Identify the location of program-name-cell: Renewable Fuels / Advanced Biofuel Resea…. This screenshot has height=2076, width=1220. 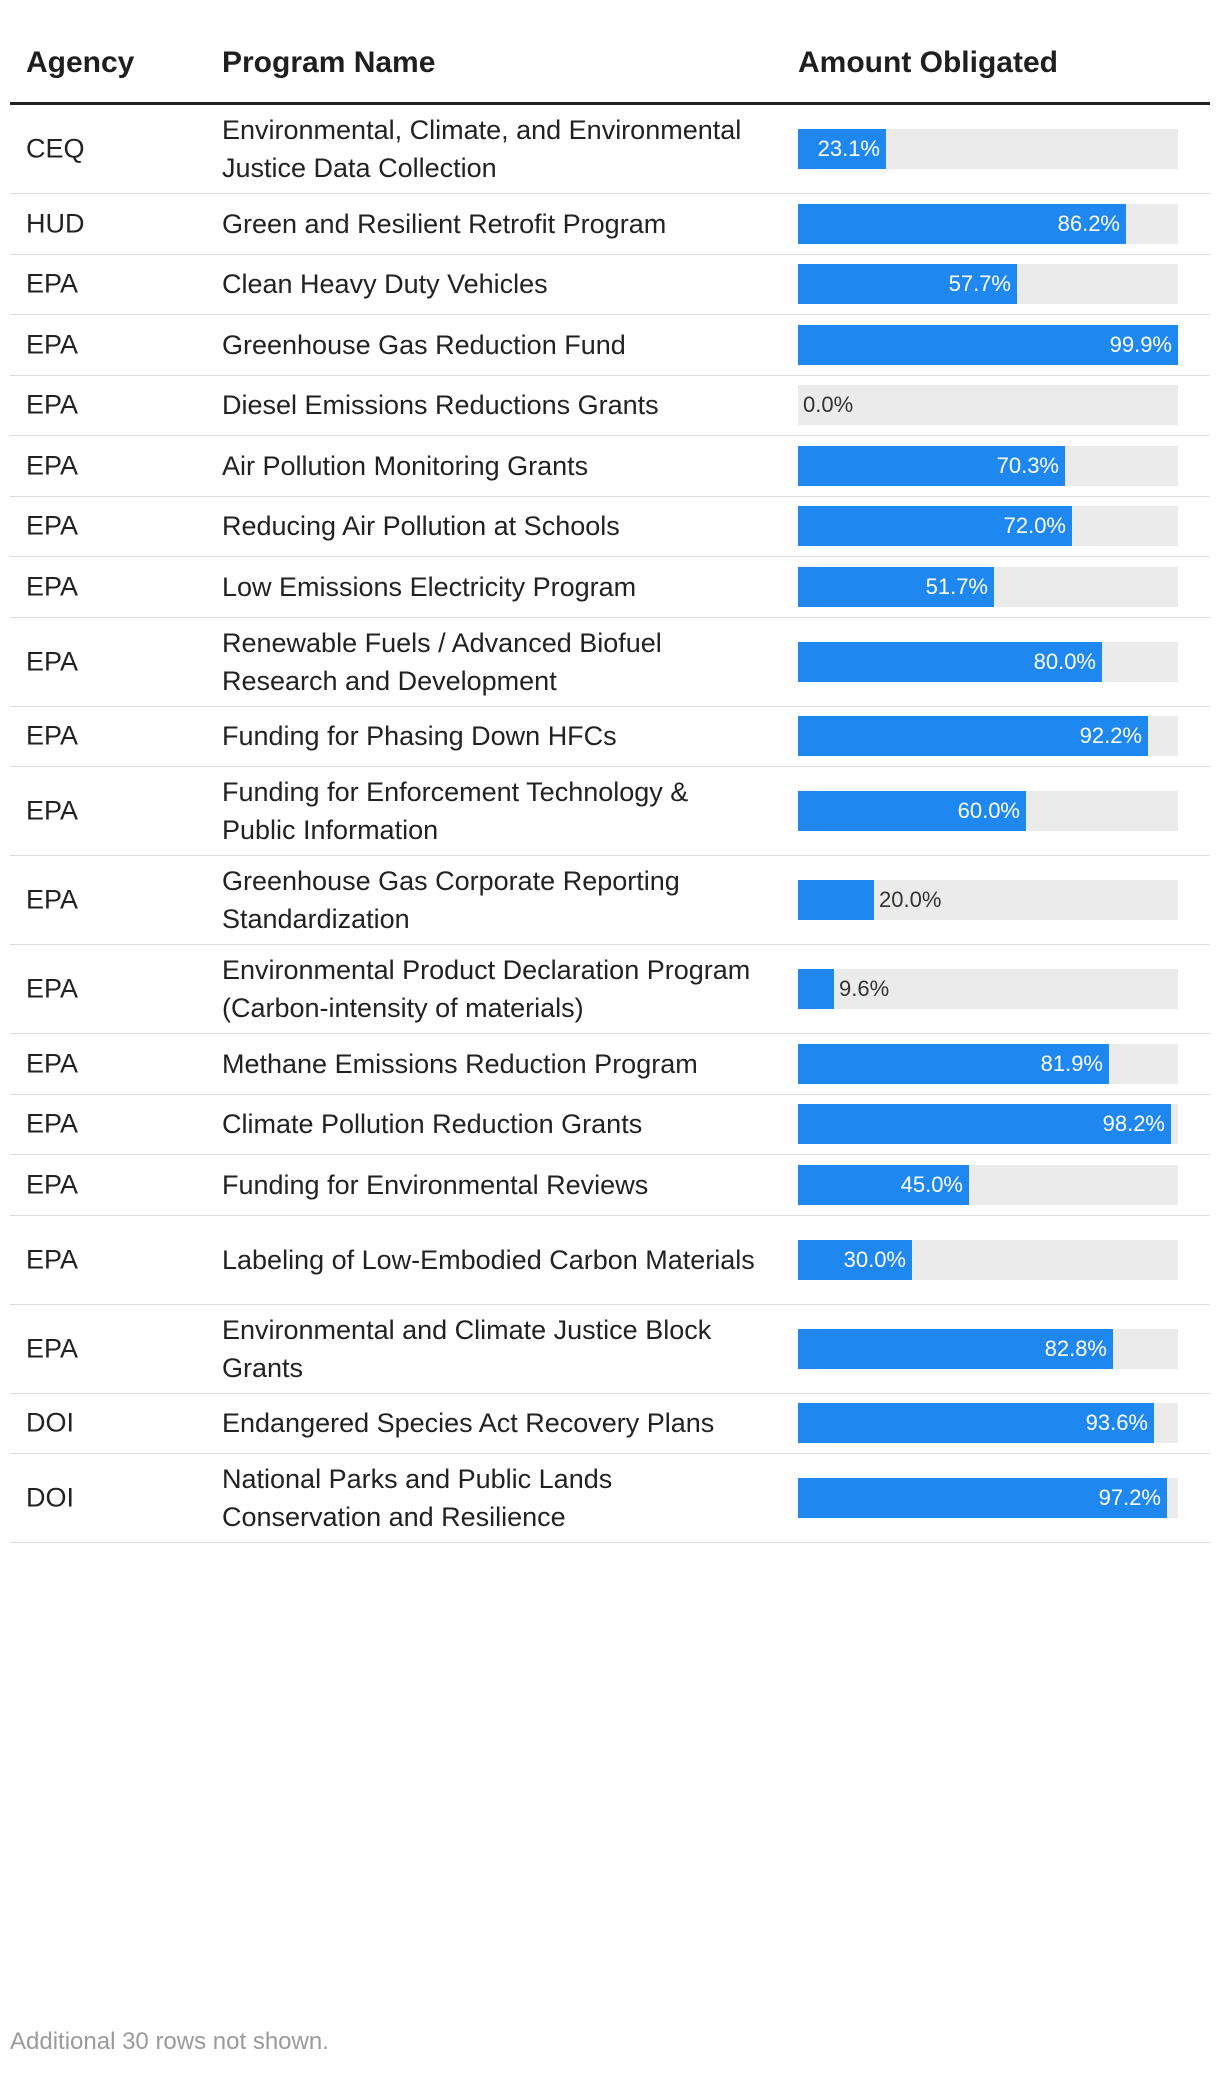
(442, 661).